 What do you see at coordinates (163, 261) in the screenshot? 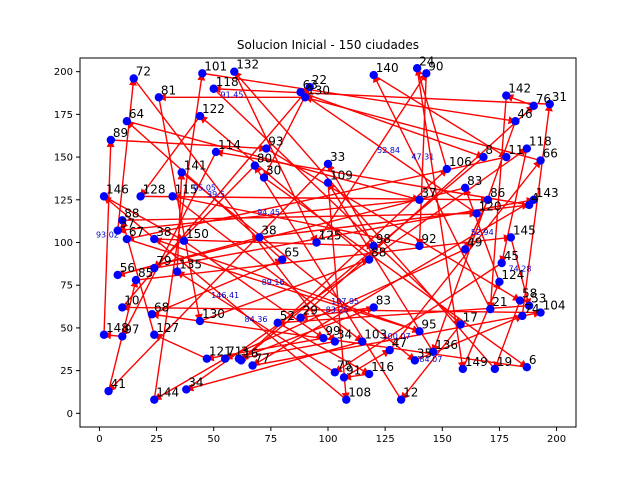
I see `city-label: 79` at bounding box center [163, 261].